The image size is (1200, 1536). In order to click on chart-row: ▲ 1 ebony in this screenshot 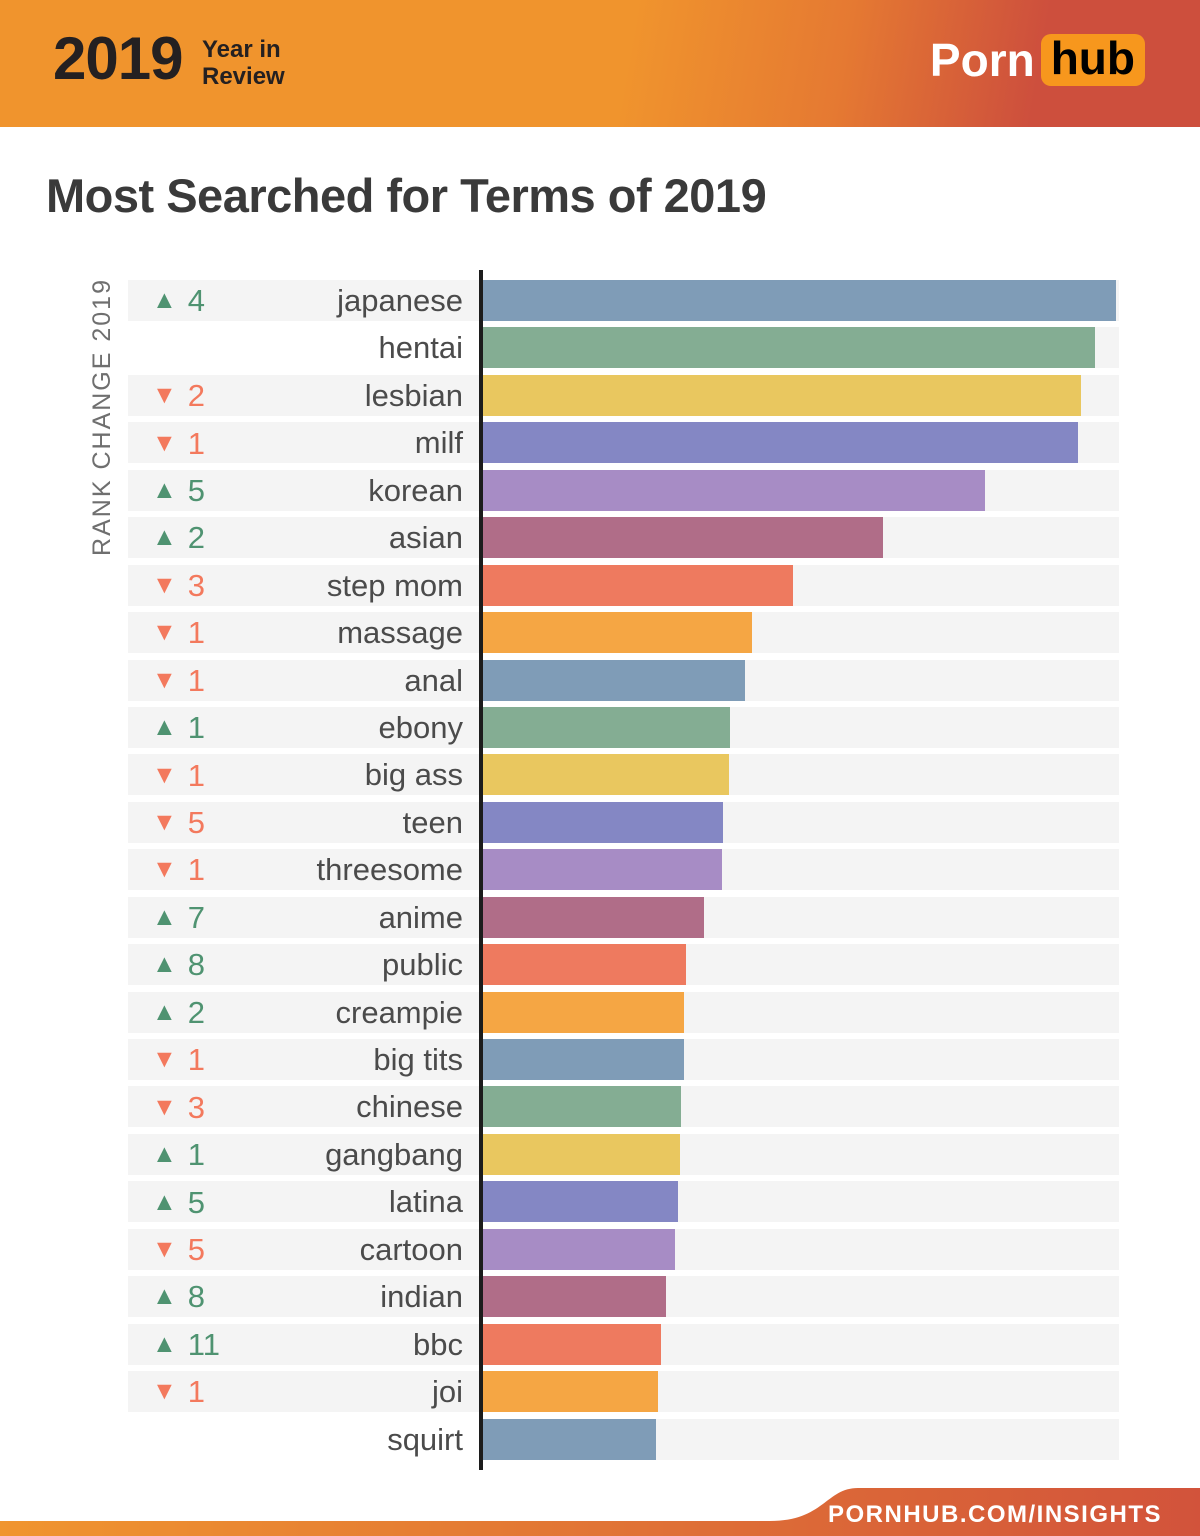, I will do `click(600, 727)`.